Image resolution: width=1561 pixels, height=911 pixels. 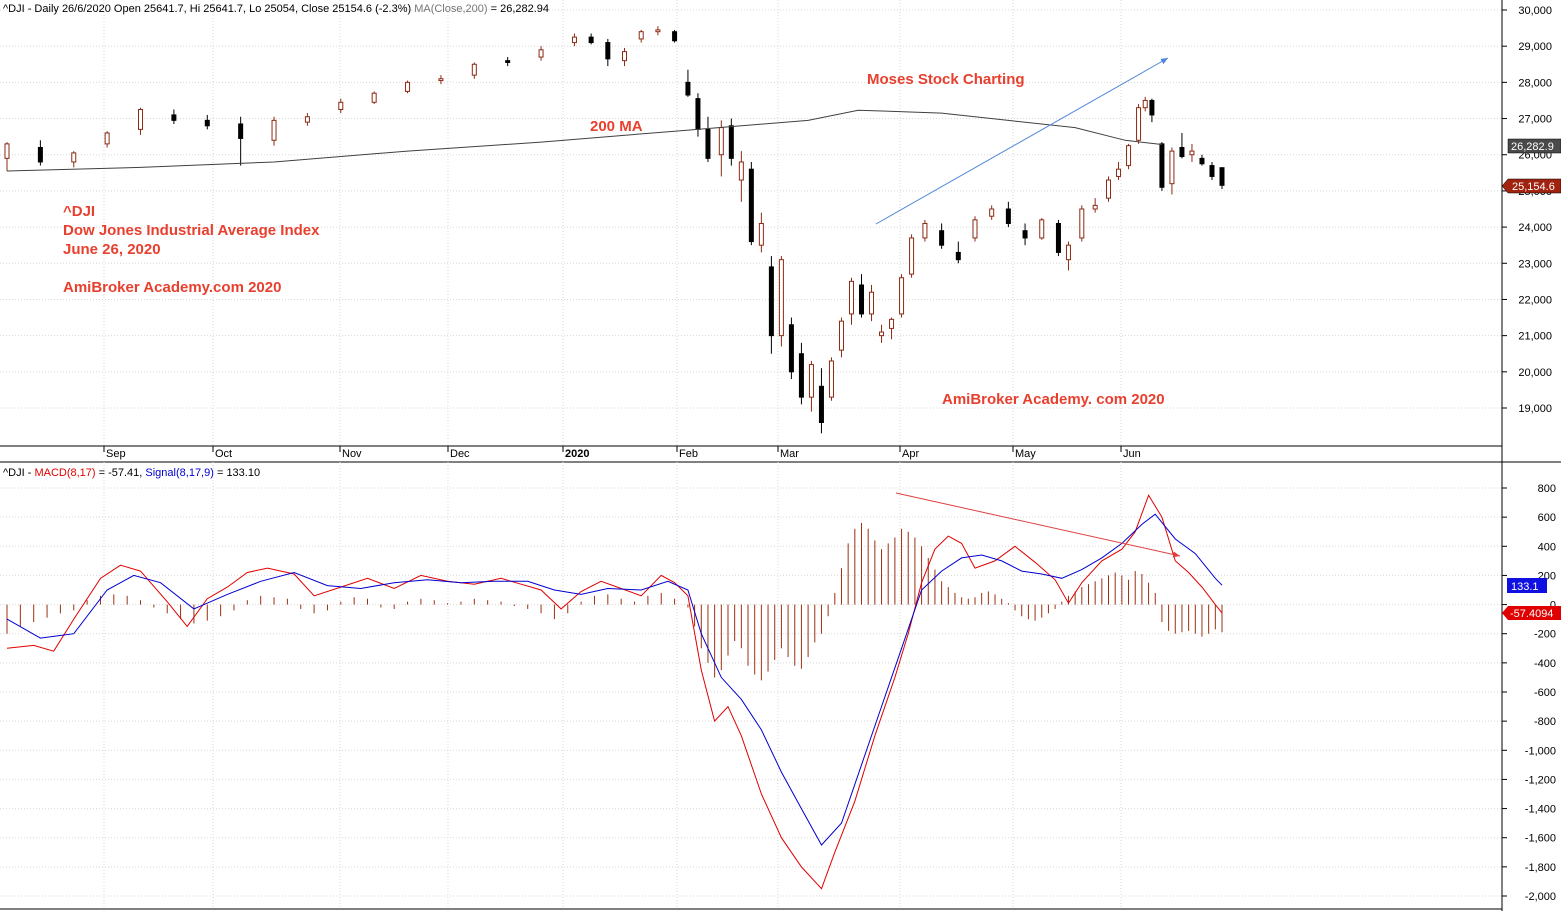 What do you see at coordinates (1535, 11) in the screenshot?
I see `price-tick-label: 30,000` at bounding box center [1535, 11].